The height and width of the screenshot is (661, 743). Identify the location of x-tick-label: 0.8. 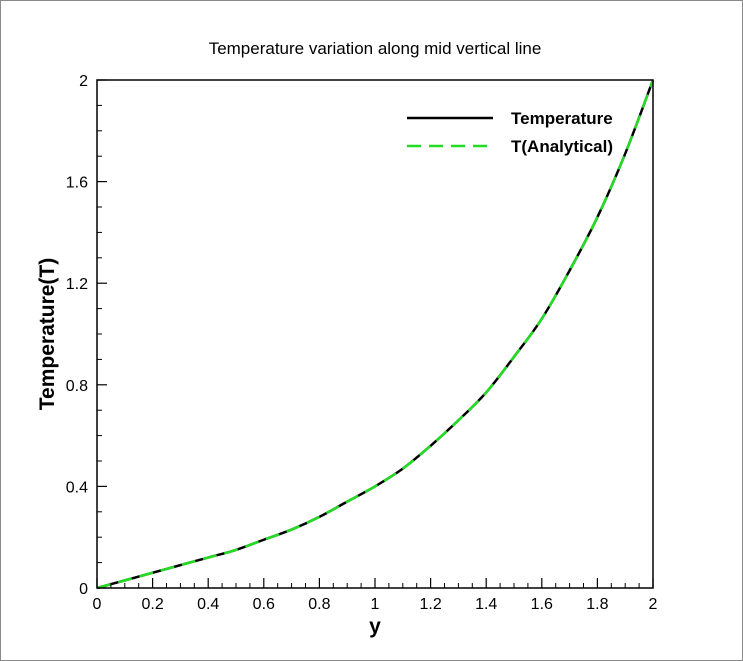
(319, 604).